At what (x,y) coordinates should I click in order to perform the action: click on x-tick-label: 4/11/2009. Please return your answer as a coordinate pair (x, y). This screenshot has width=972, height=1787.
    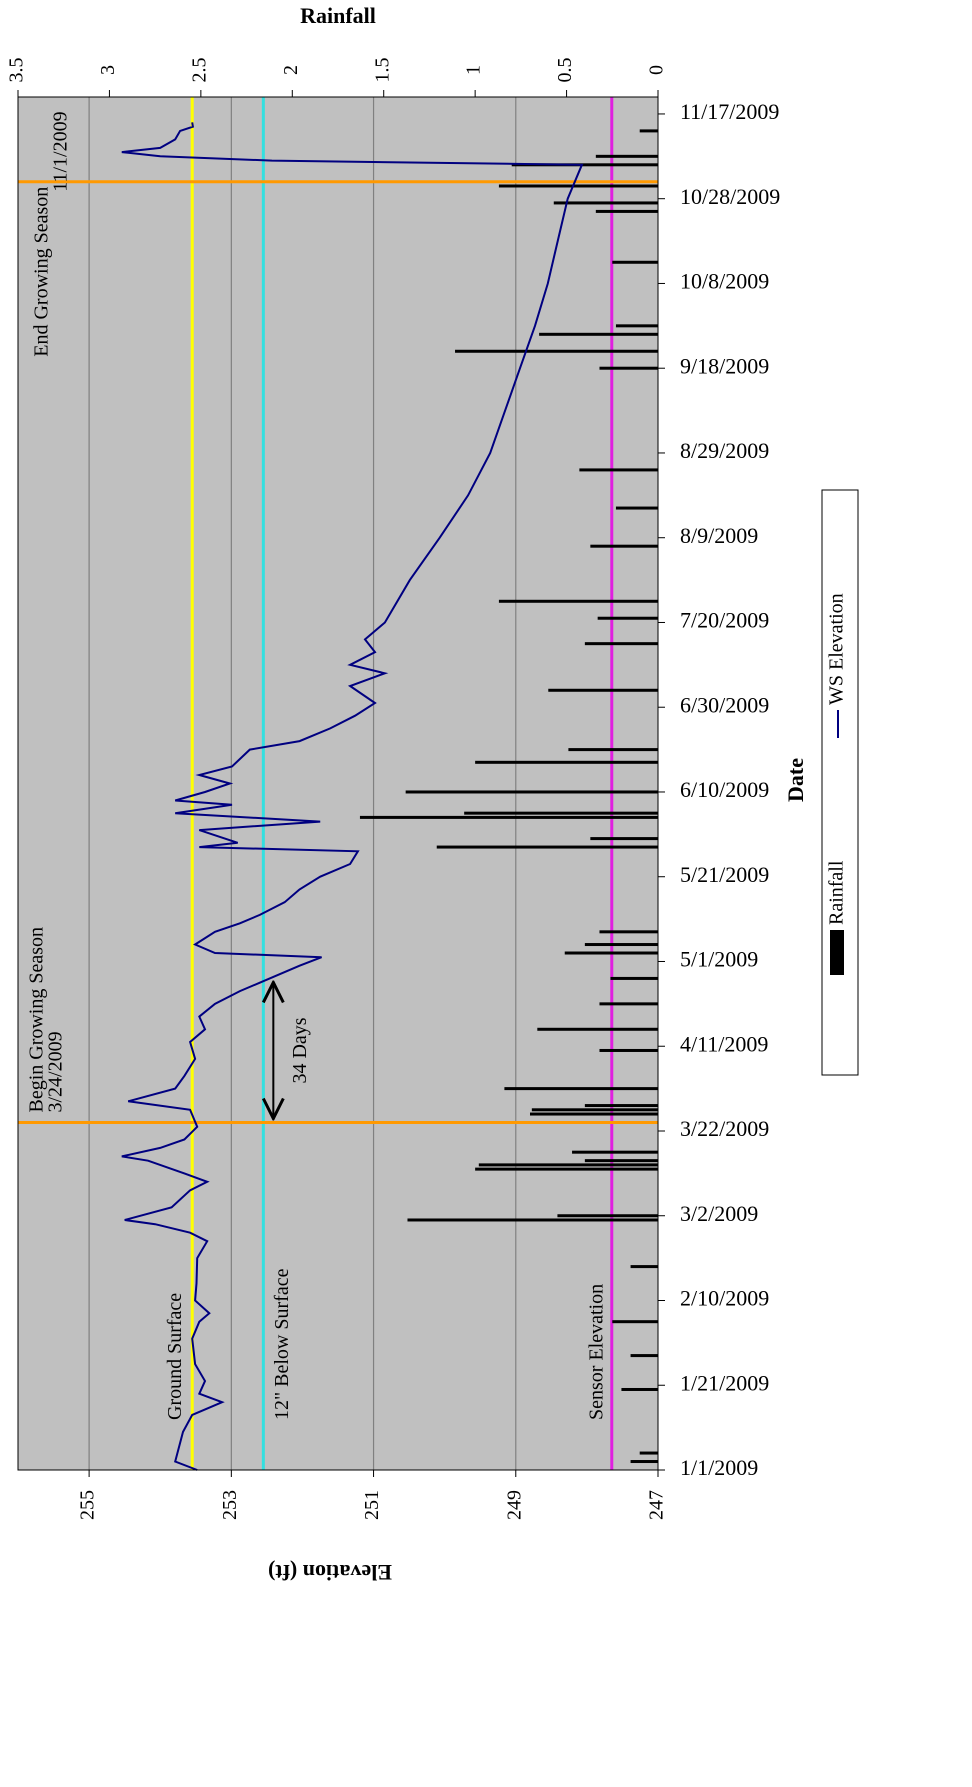
    Looking at the image, I should click on (724, 1043).